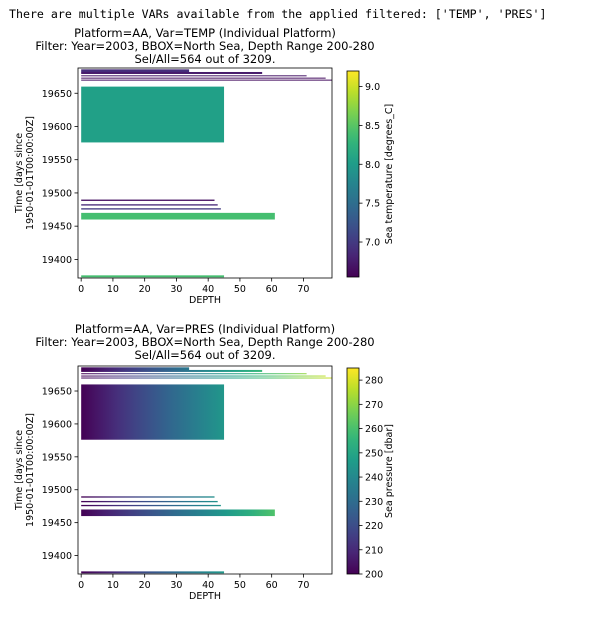 This screenshot has height=619, width=604. What do you see at coordinates (374, 405) in the screenshot?
I see `colorbar-tick-label: 270` at bounding box center [374, 405].